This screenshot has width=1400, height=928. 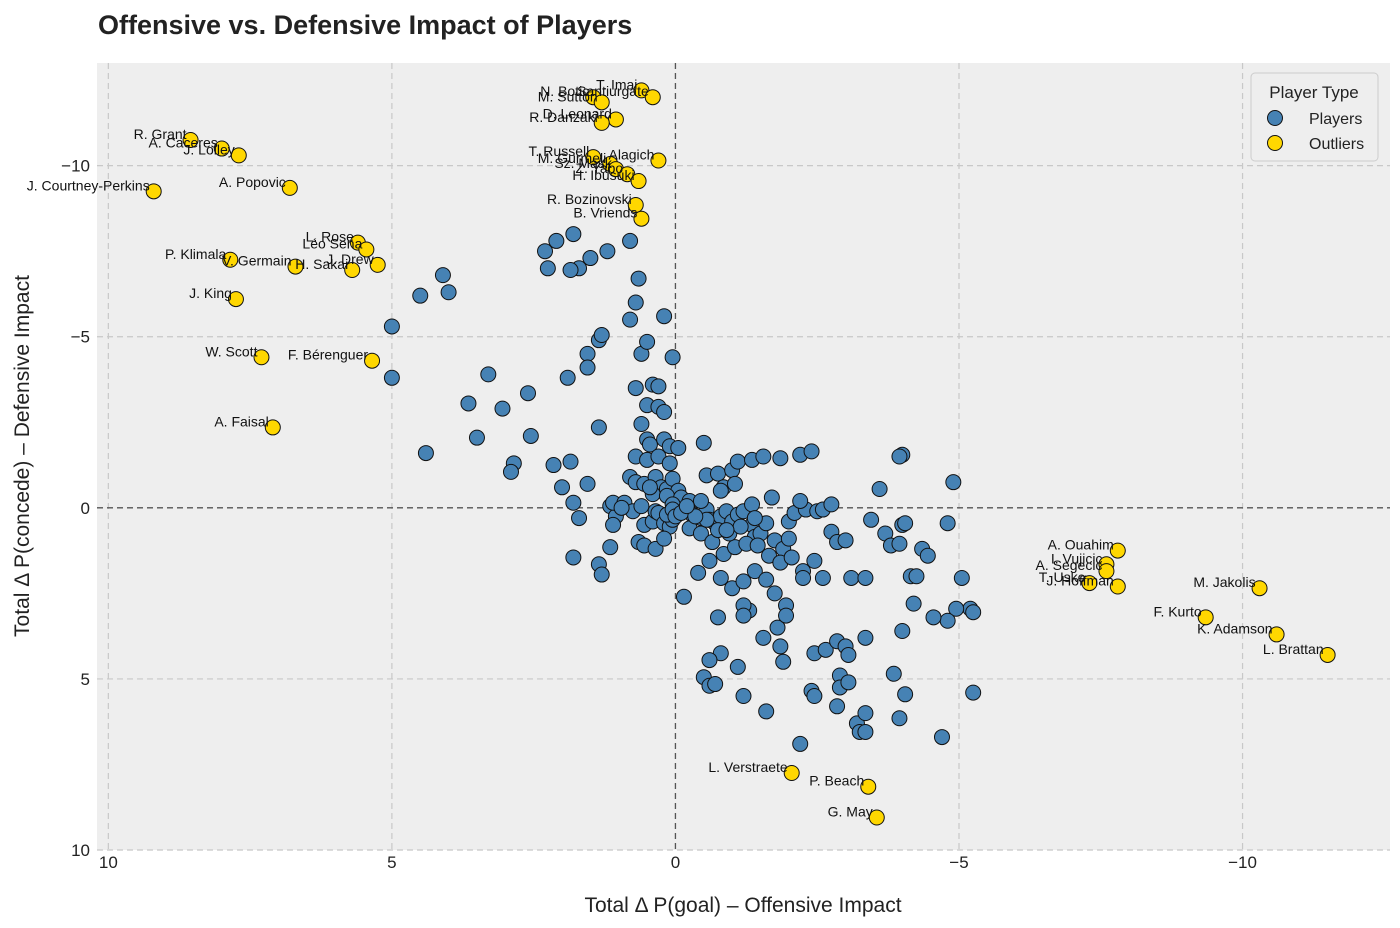 I want to click on outlier-label: D. Leonard, so click(x=577, y=113).